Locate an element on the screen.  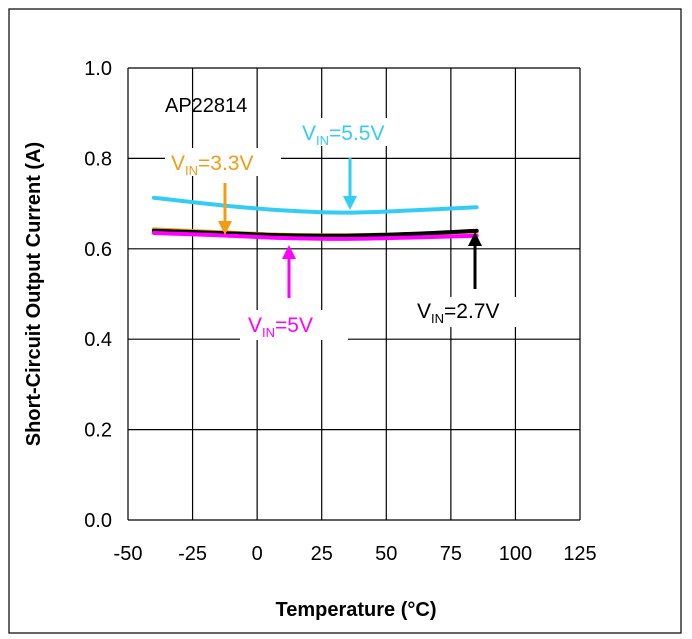
x-tick-label: 25 is located at coordinates (322, 554).